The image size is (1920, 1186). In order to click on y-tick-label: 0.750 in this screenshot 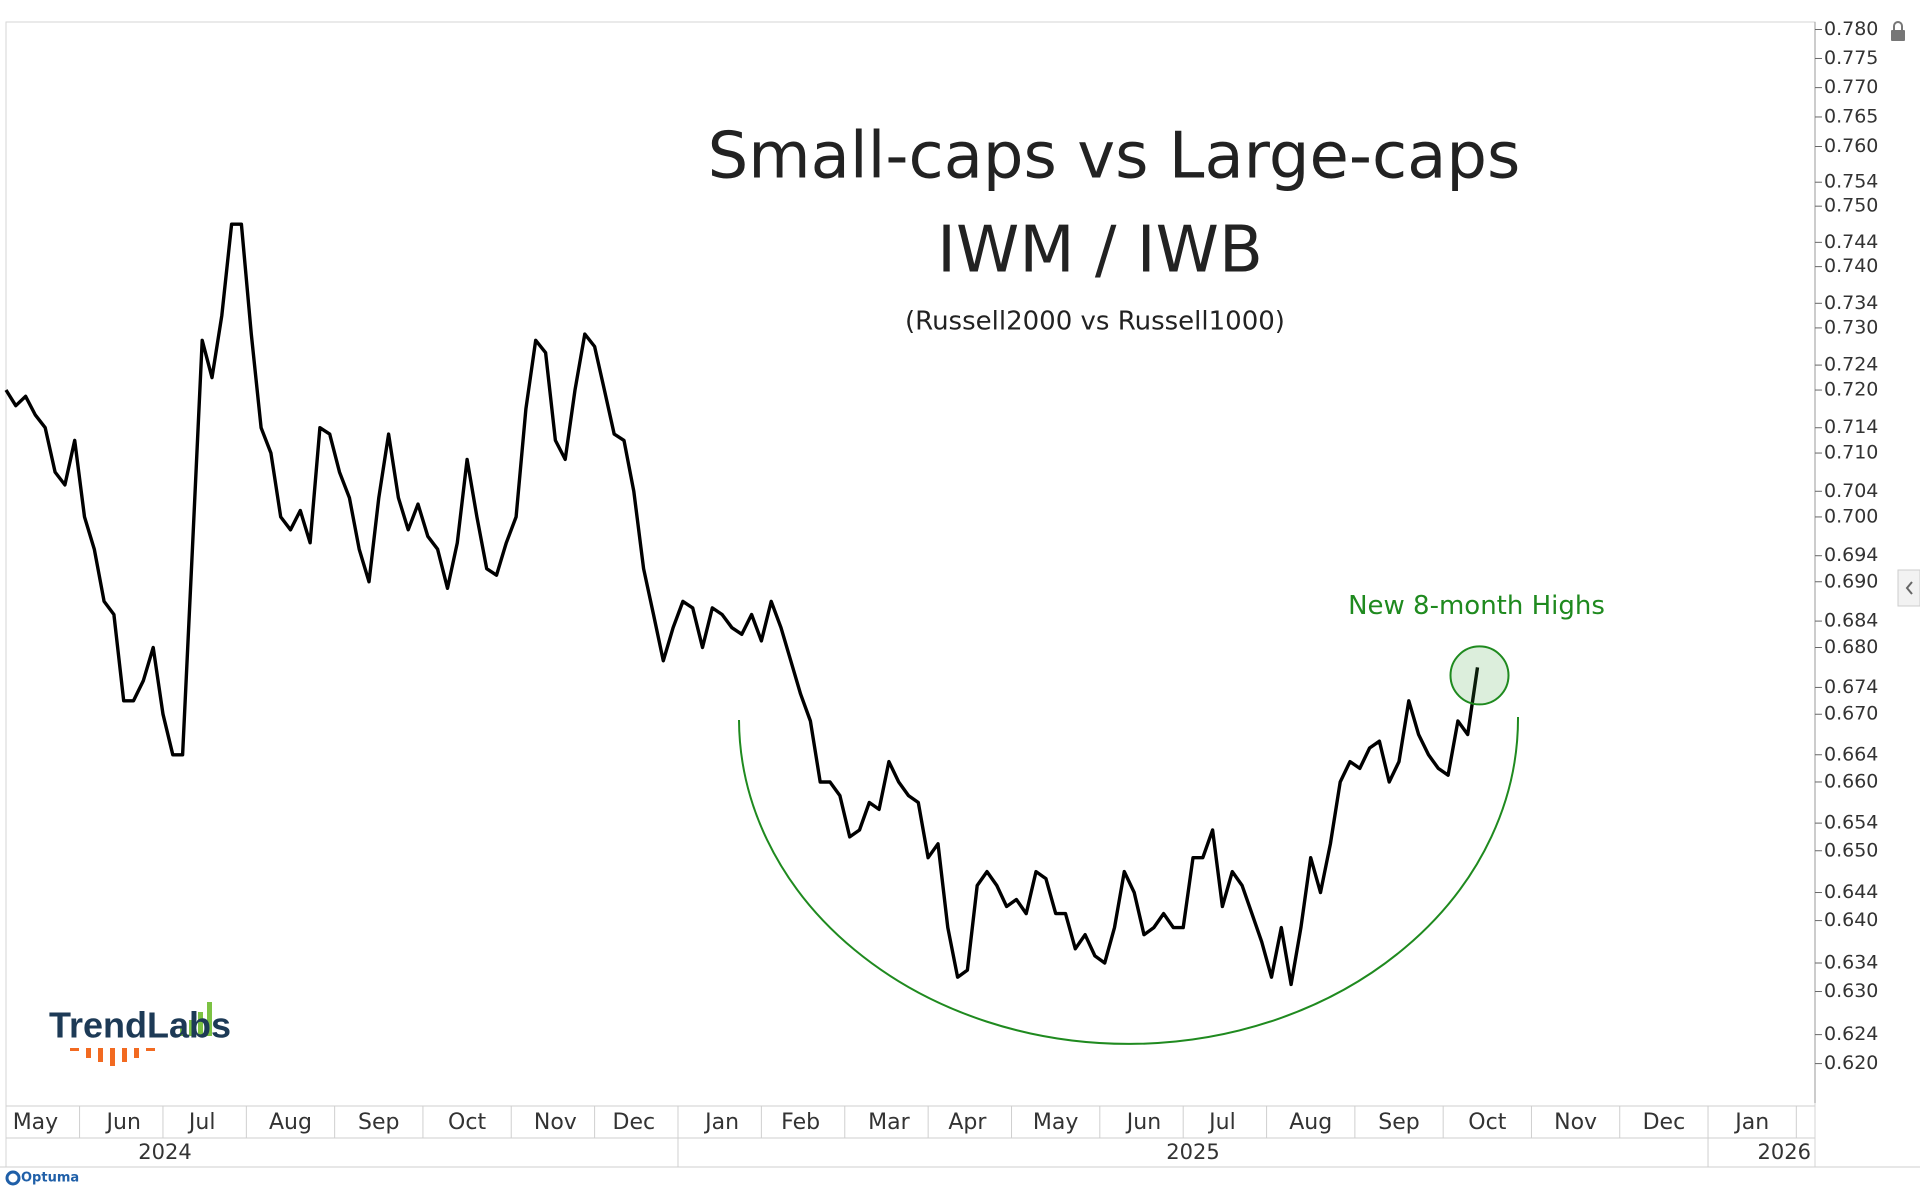, I will do `click(1851, 206)`.